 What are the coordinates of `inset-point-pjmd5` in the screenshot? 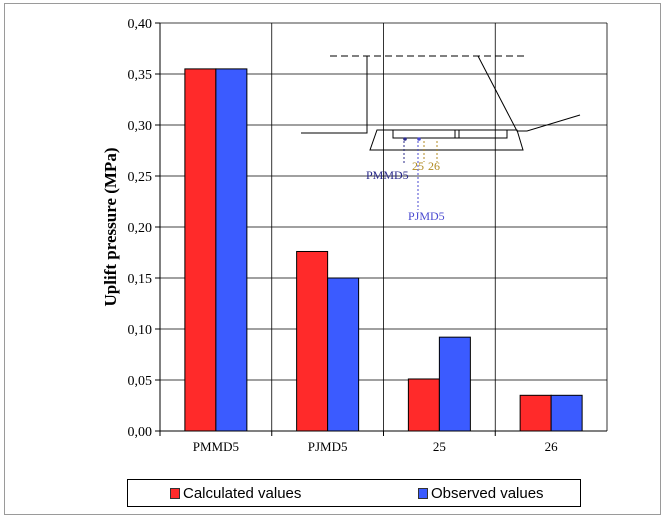 It's located at (419, 139).